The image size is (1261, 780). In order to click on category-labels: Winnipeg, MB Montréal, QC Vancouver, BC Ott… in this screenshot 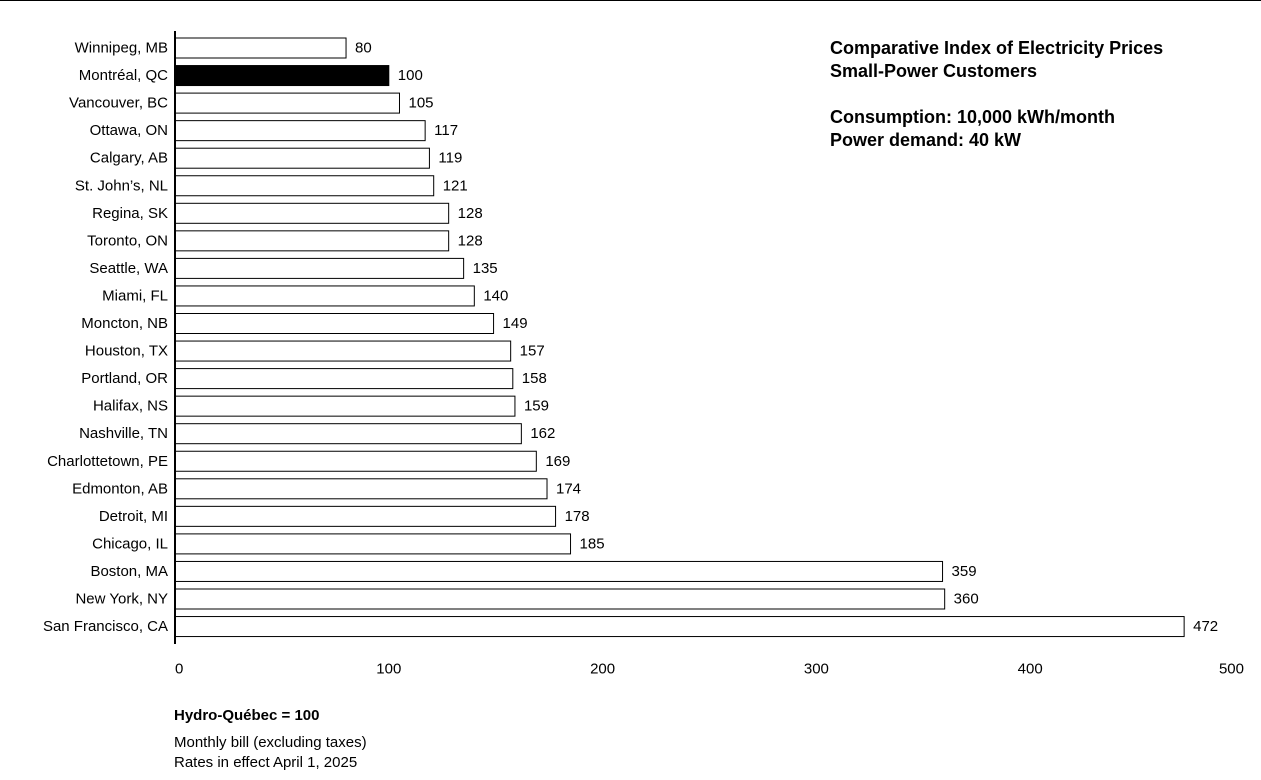, I will do `click(105, 338)`.